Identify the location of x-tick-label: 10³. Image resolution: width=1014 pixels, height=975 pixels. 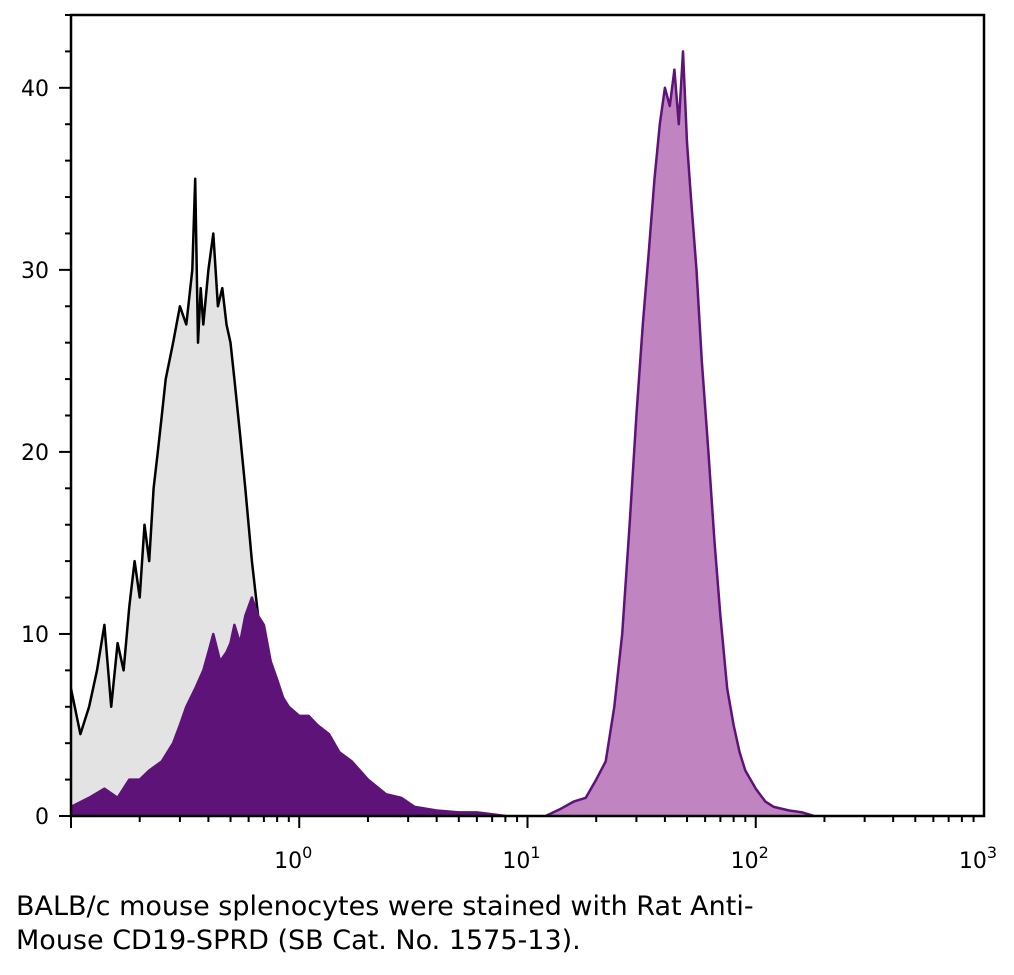
(978, 858).